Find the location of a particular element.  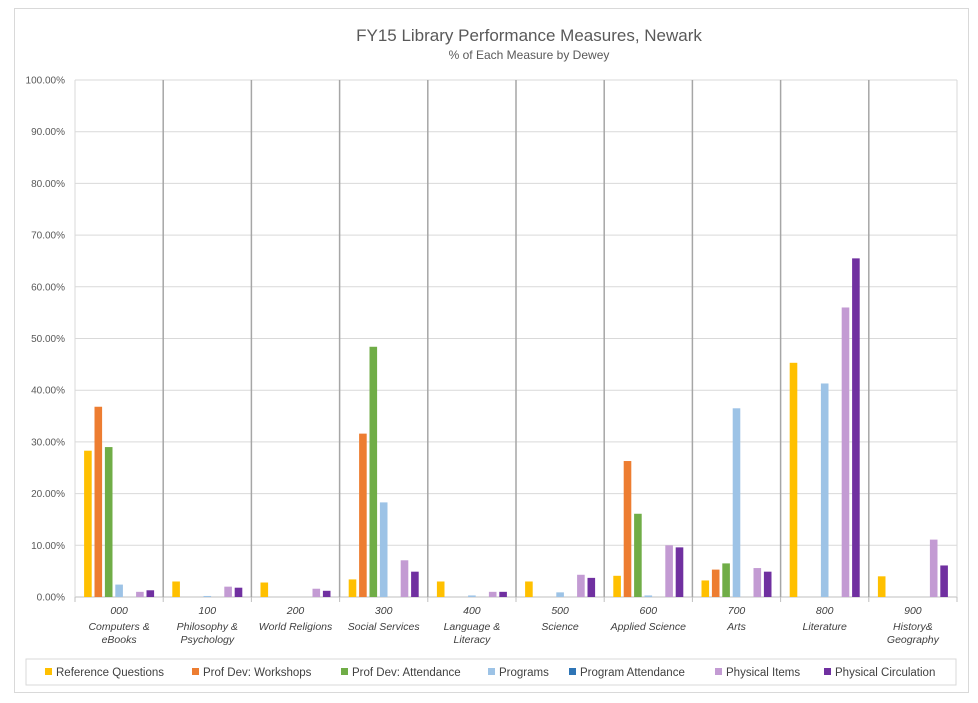

y-tick-label: 50.00% is located at coordinates (48, 339).